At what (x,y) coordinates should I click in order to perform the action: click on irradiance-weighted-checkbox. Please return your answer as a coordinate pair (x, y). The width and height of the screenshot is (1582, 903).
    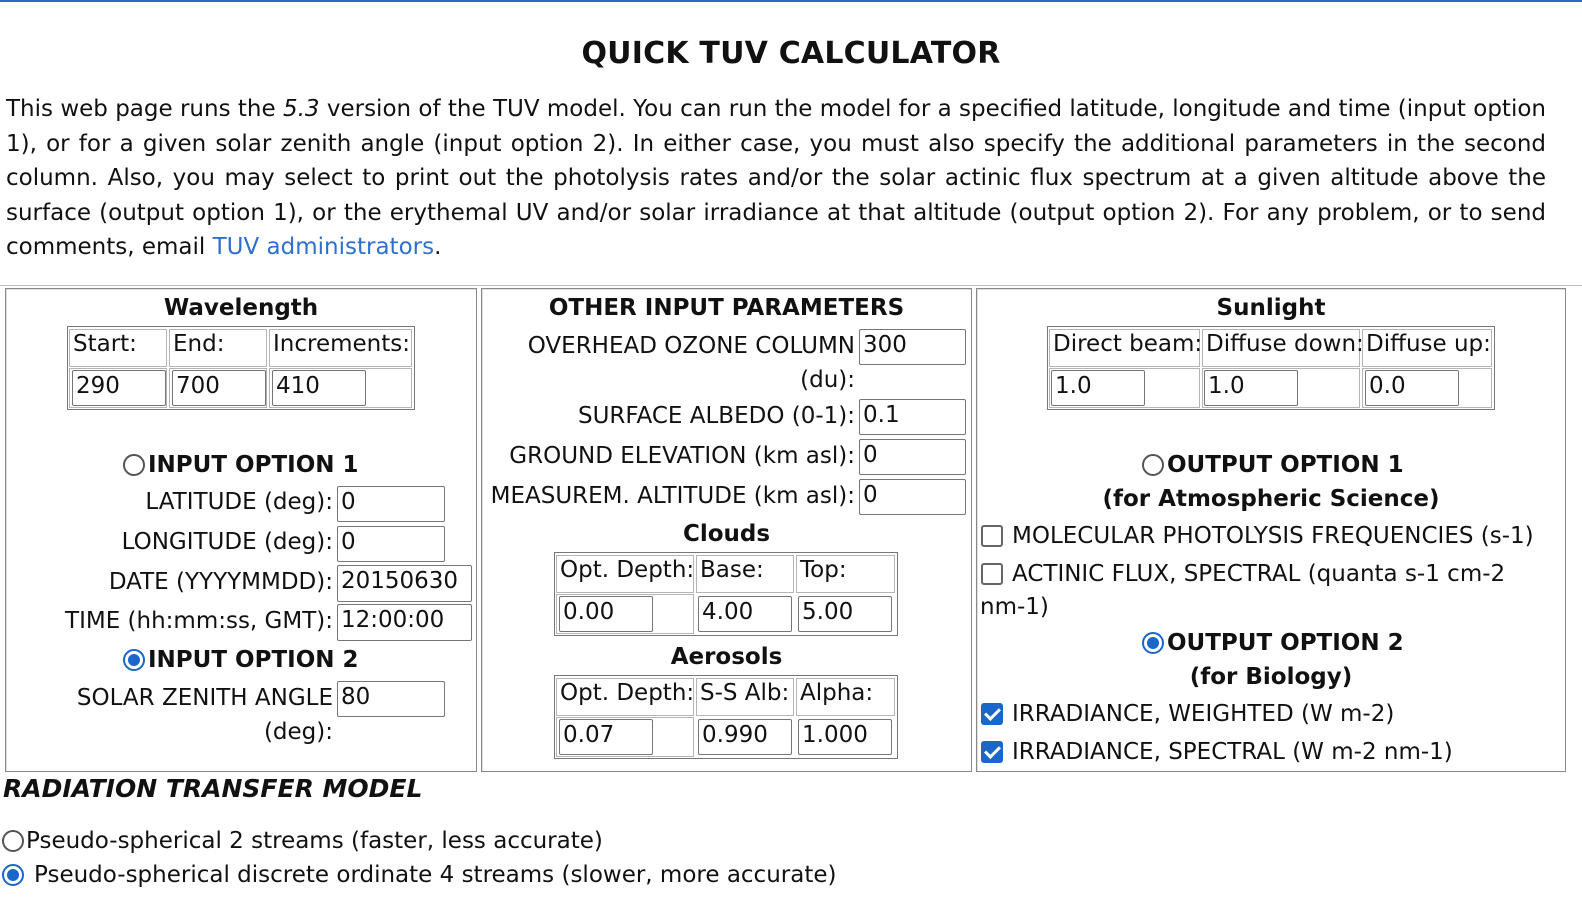
    Looking at the image, I should click on (992, 714).